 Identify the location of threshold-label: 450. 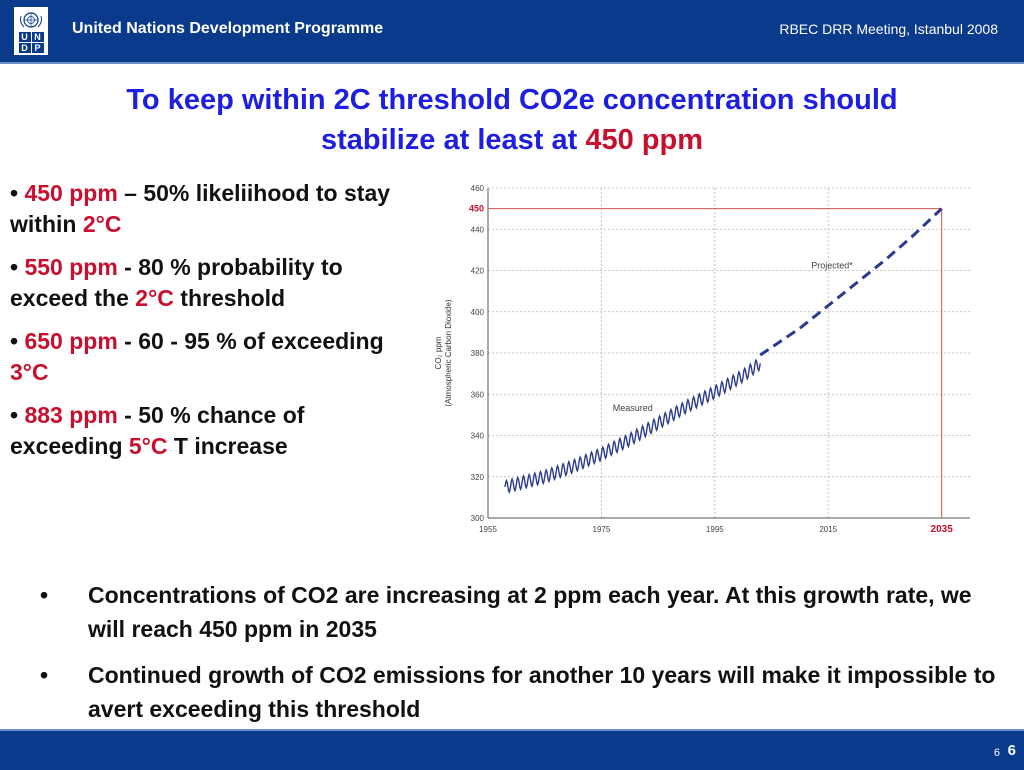
(476, 209).